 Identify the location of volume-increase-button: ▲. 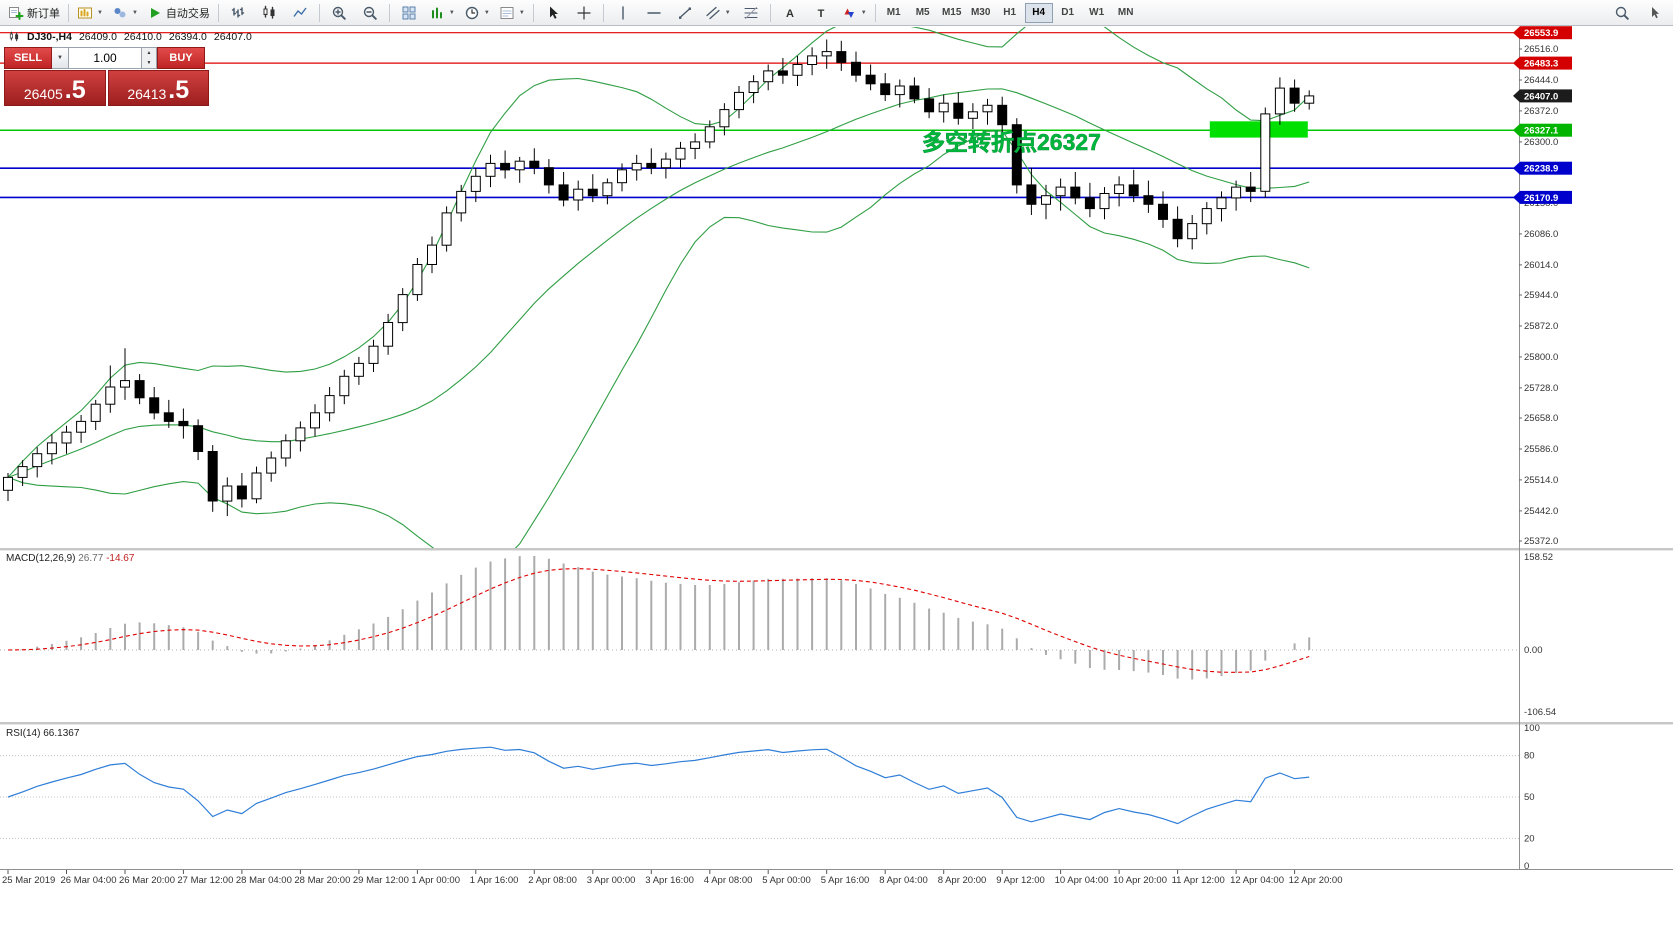
(149, 52).